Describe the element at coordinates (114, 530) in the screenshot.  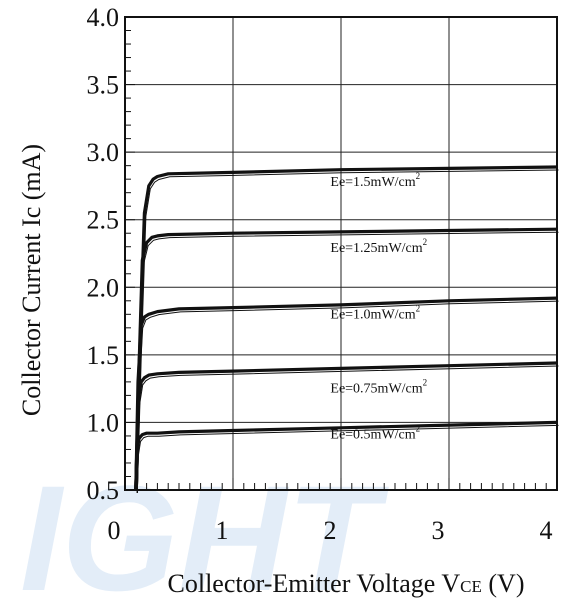
I see `x-tick-label: 0` at that location.